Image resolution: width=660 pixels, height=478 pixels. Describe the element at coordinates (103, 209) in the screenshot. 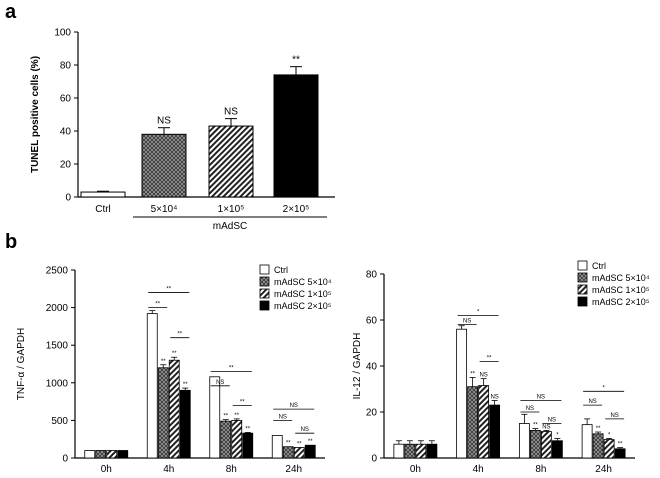

I see `x-tick-label: Ctrl` at that location.